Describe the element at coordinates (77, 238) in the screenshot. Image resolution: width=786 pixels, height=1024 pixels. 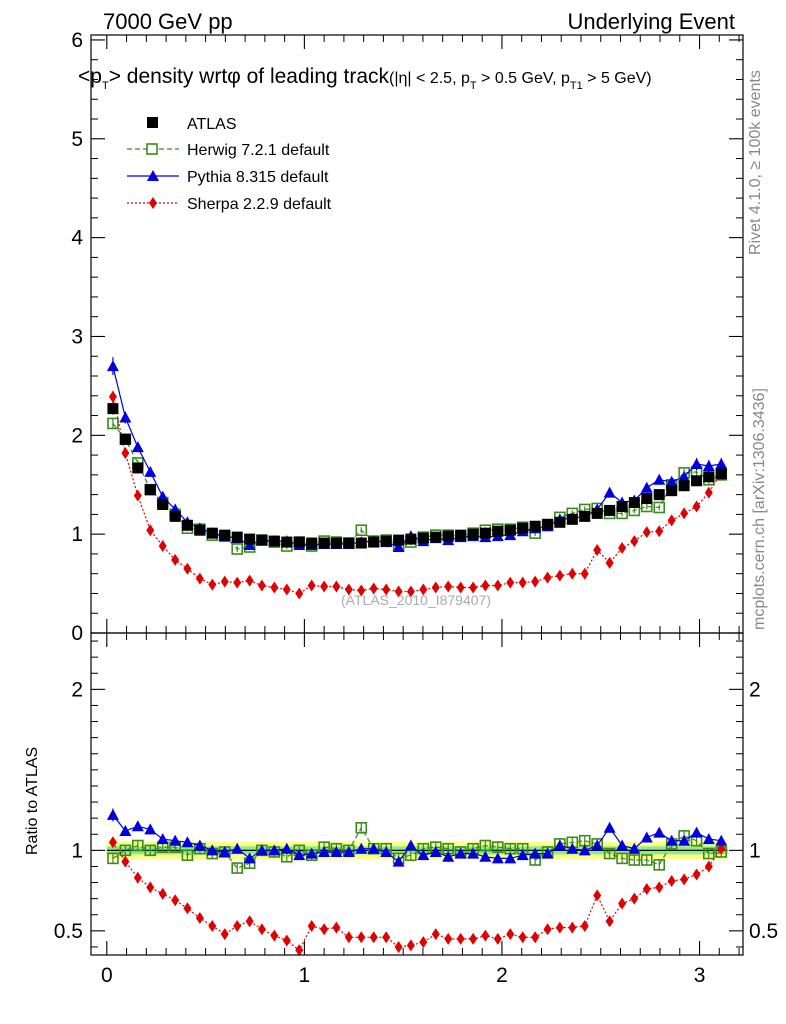
I see `main-ytick-label: 4` at that location.